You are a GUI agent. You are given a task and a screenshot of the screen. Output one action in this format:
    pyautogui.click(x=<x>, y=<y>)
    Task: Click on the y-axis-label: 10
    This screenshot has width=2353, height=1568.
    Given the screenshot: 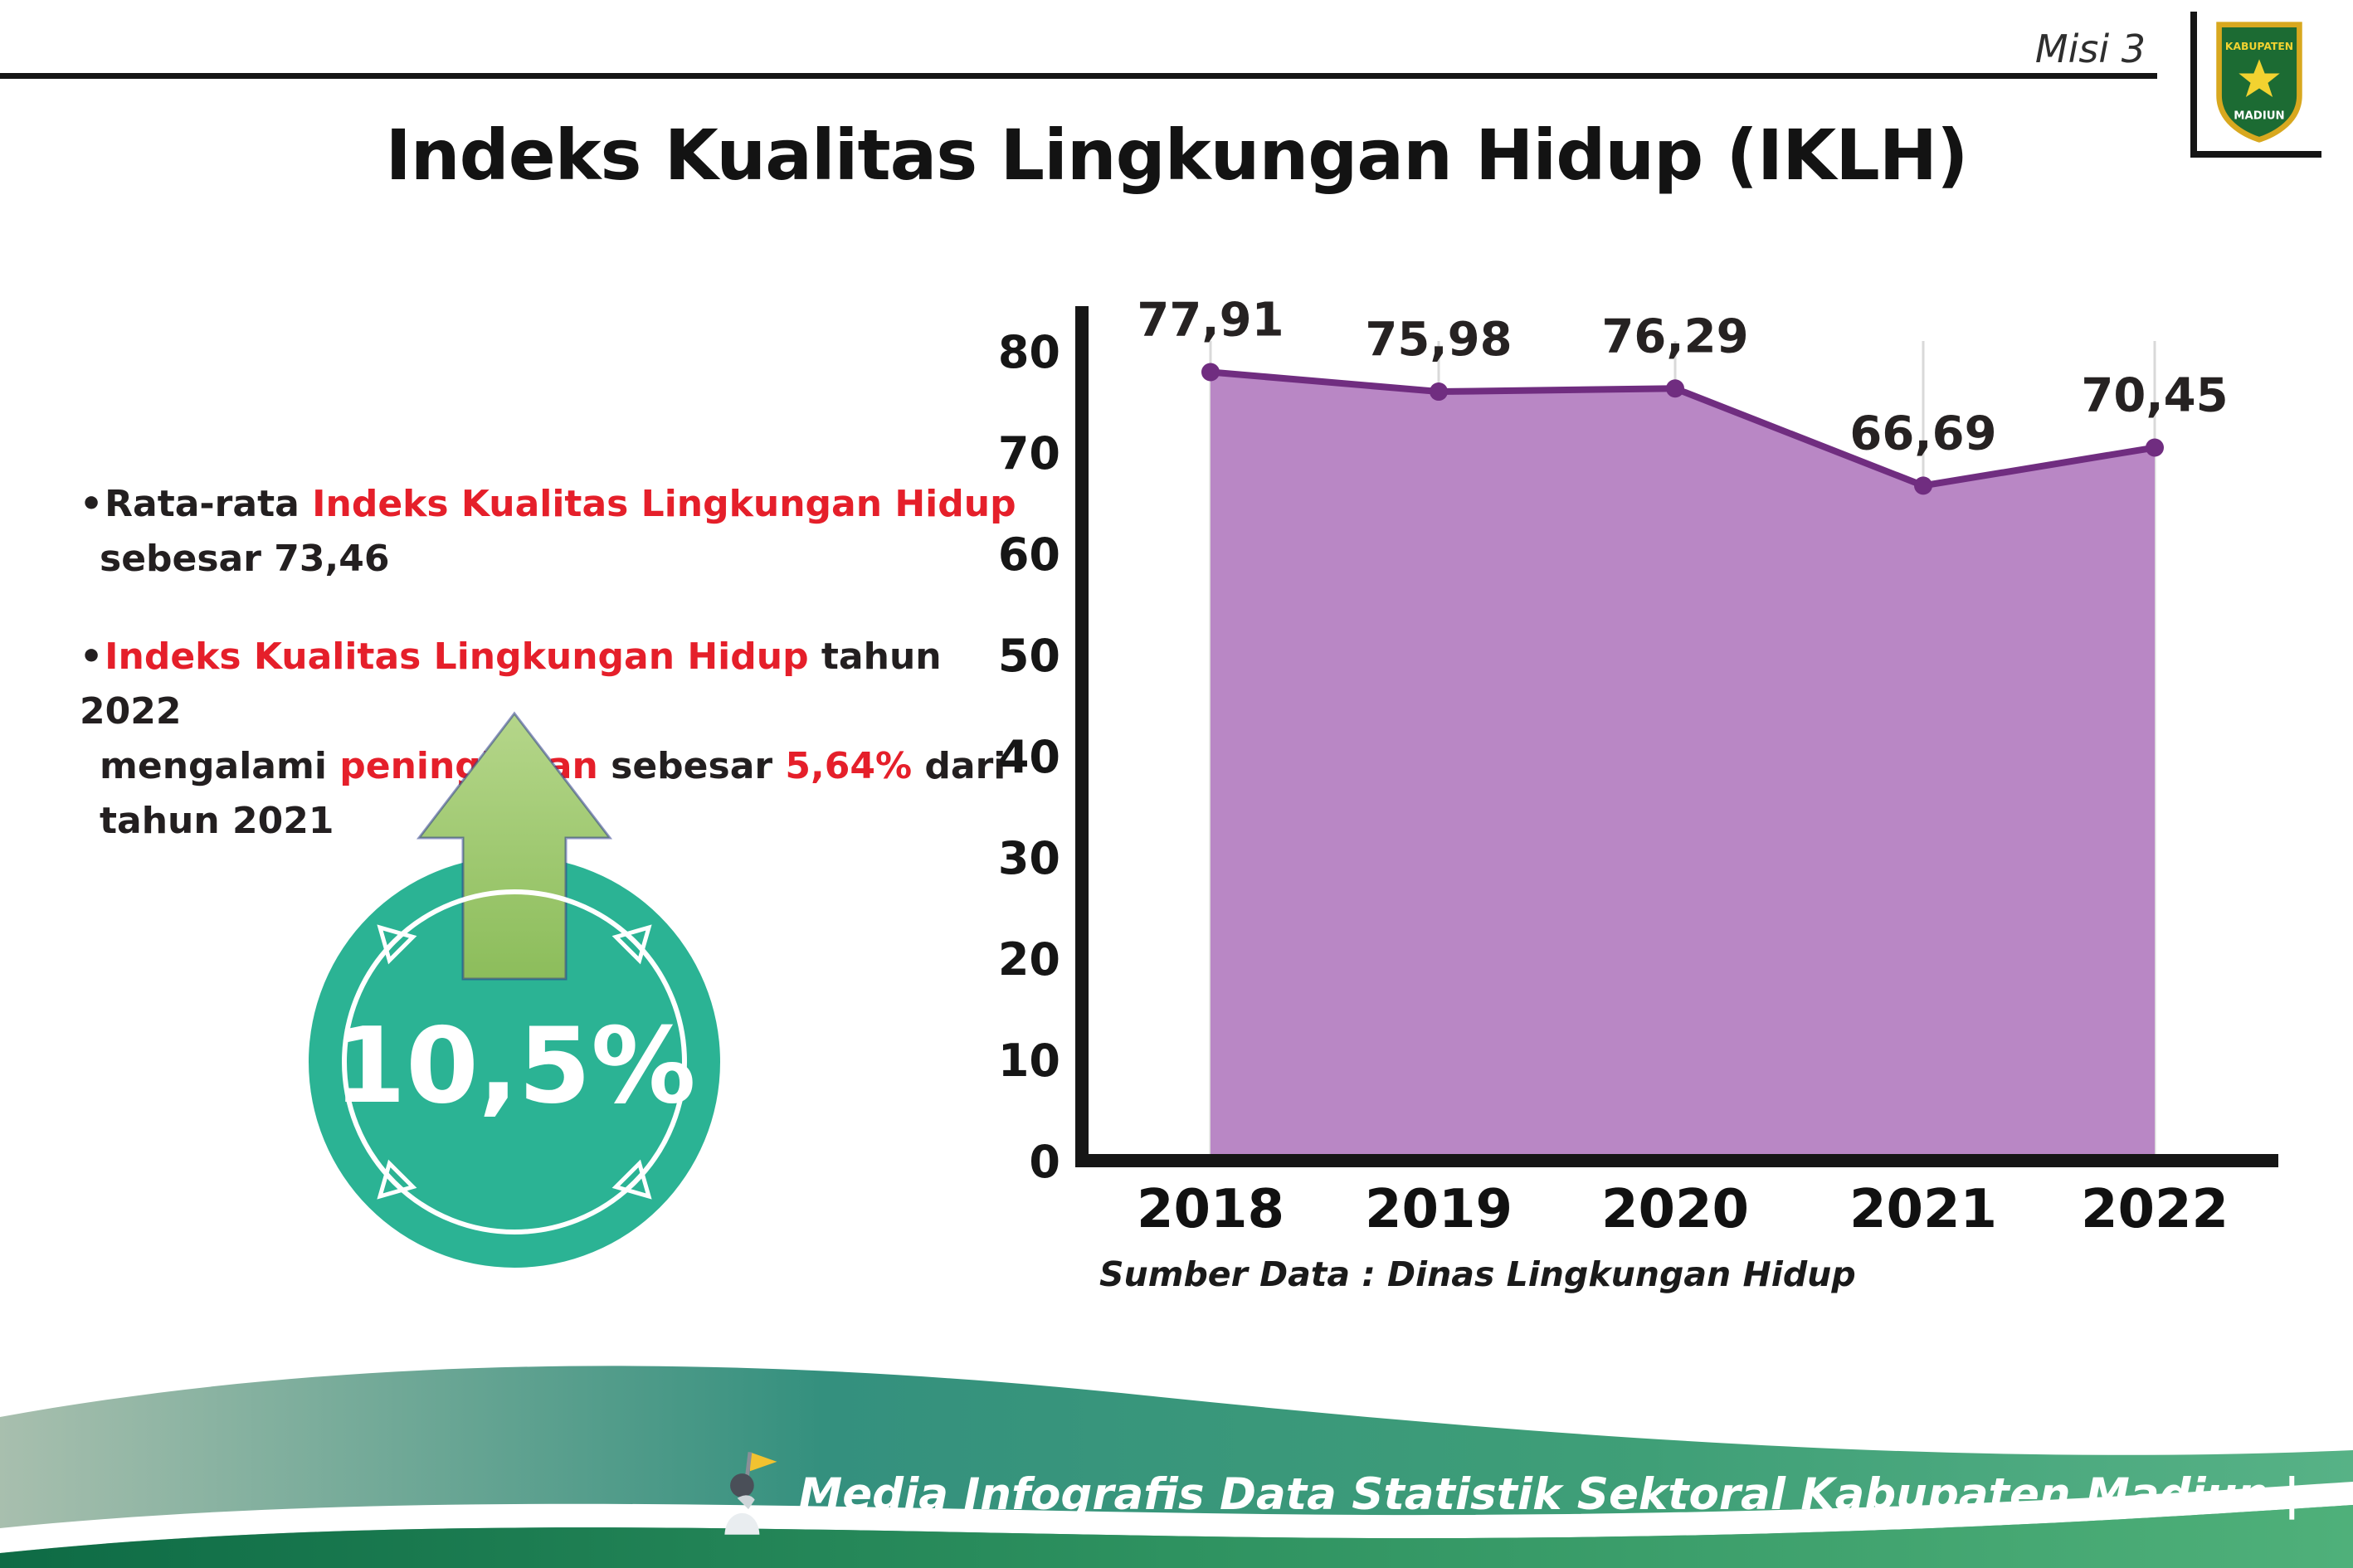 What is the action you would take?
    pyautogui.click(x=1029, y=1061)
    